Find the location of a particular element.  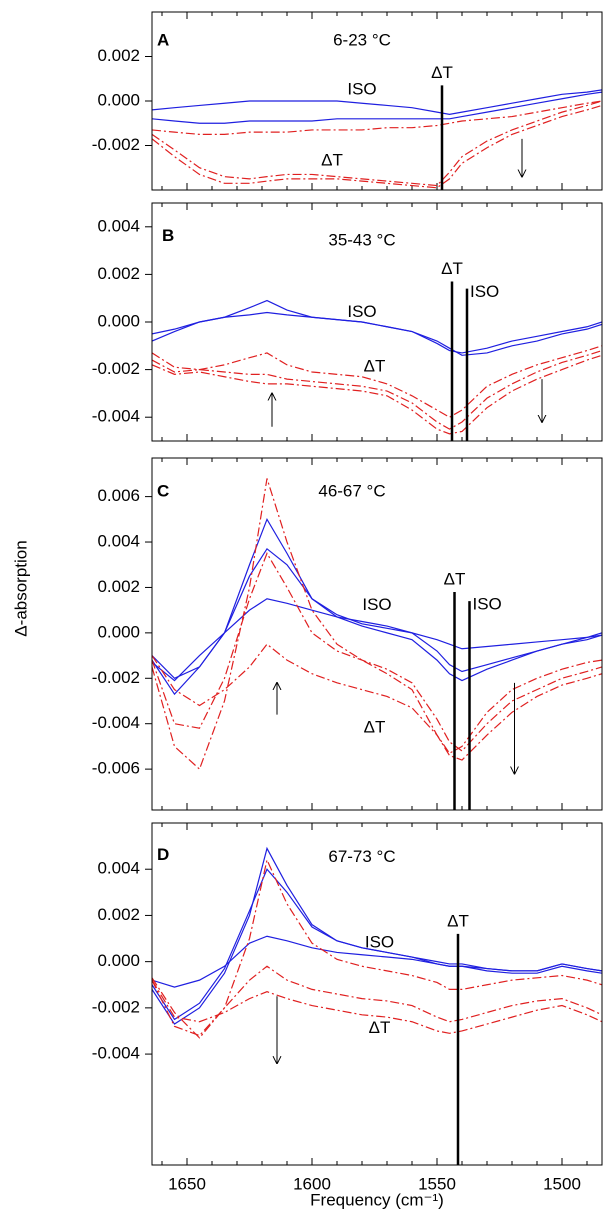

x-tick-label: 1650 is located at coordinates (187, 1183).